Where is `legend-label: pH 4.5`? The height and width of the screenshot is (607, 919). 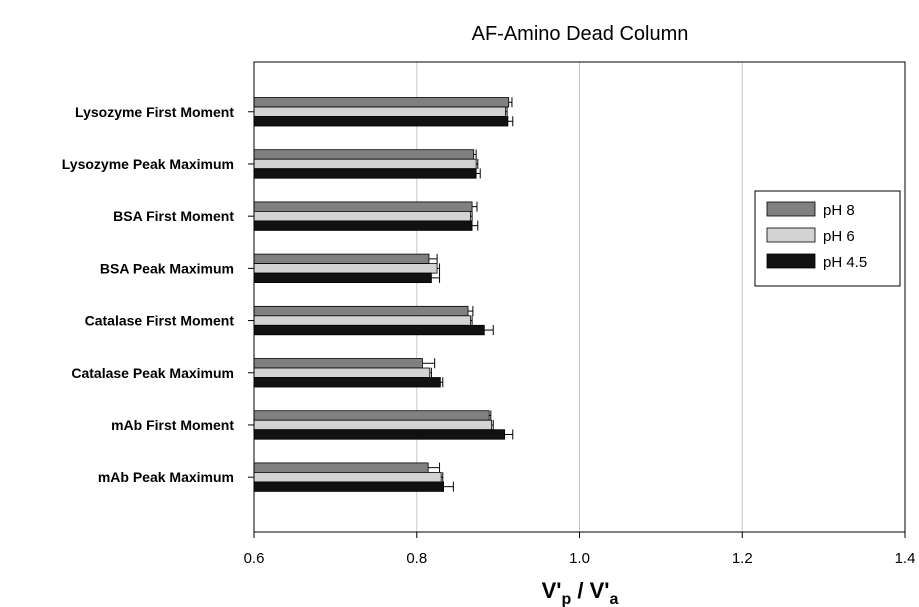 legend-label: pH 4.5 is located at coordinates (845, 262).